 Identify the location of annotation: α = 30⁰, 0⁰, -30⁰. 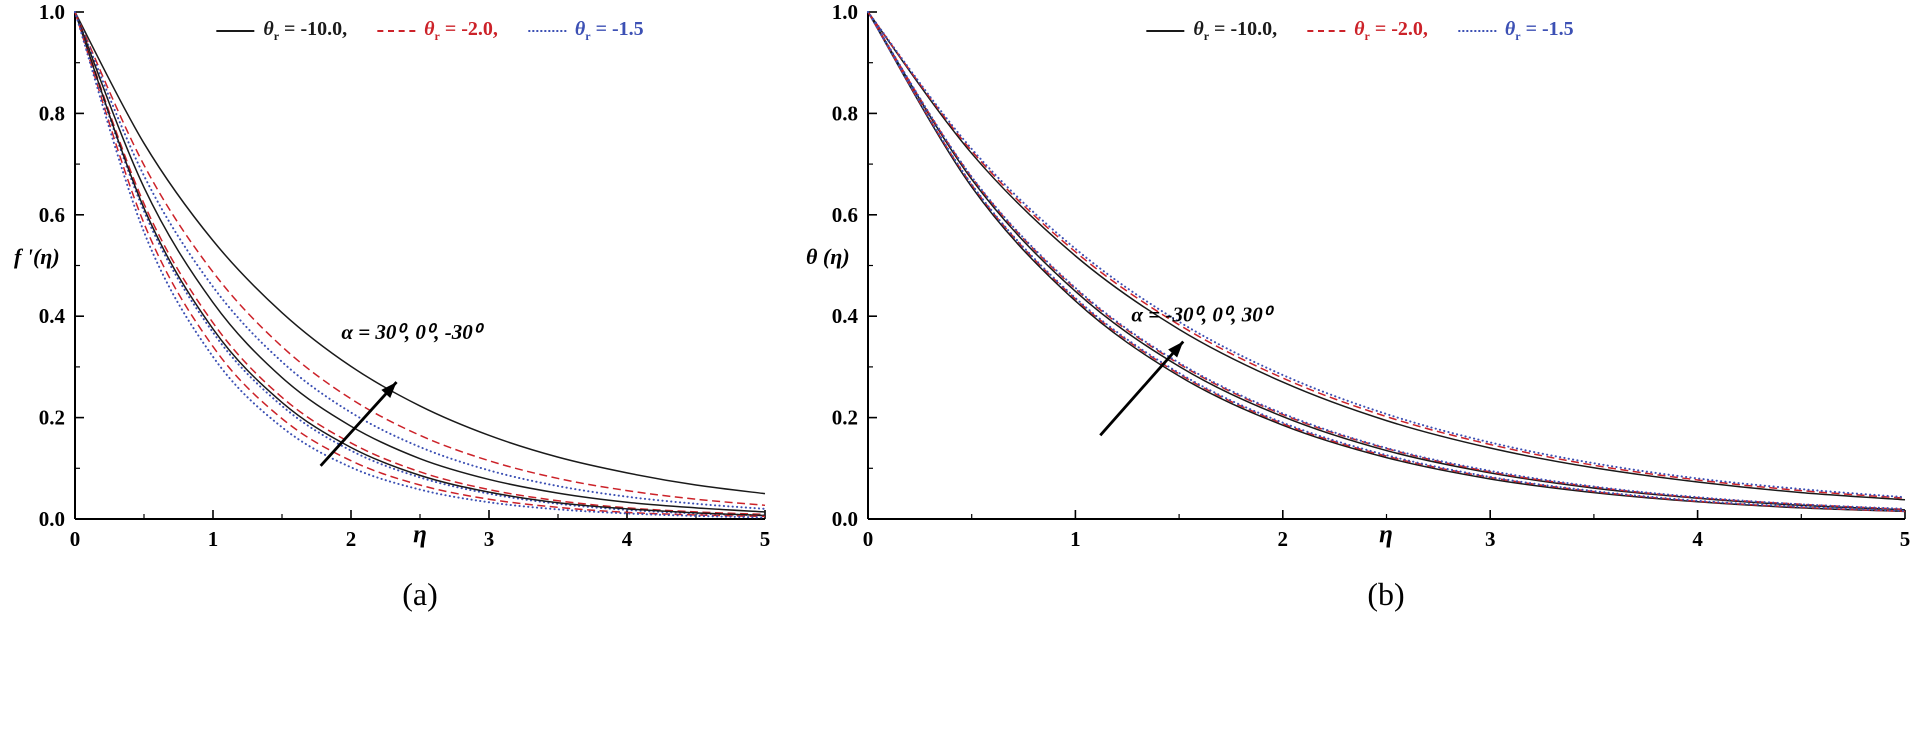
(402, 393).